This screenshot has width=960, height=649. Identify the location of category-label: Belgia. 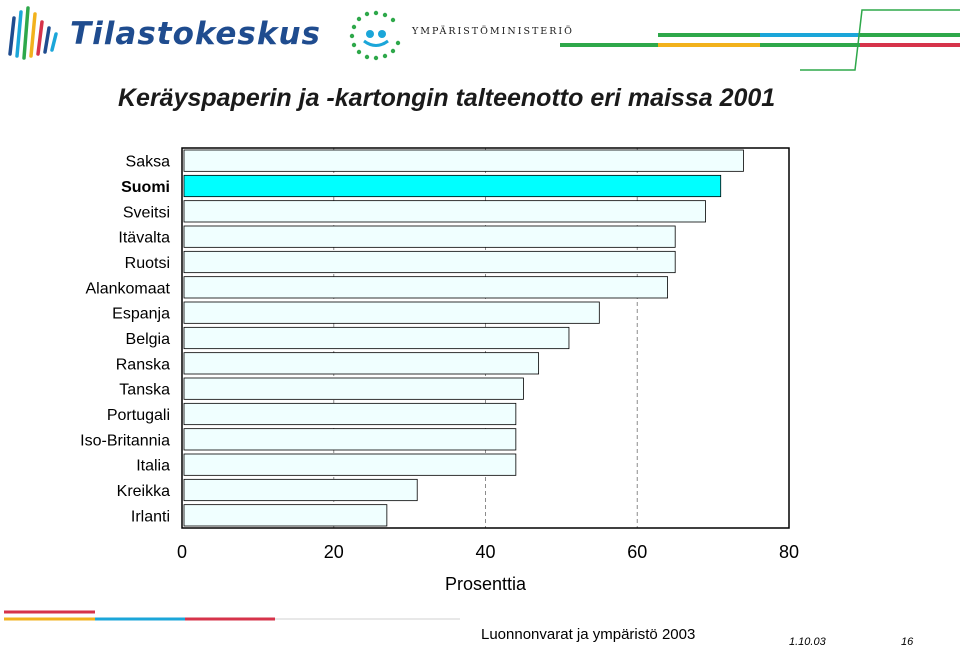
(148, 339).